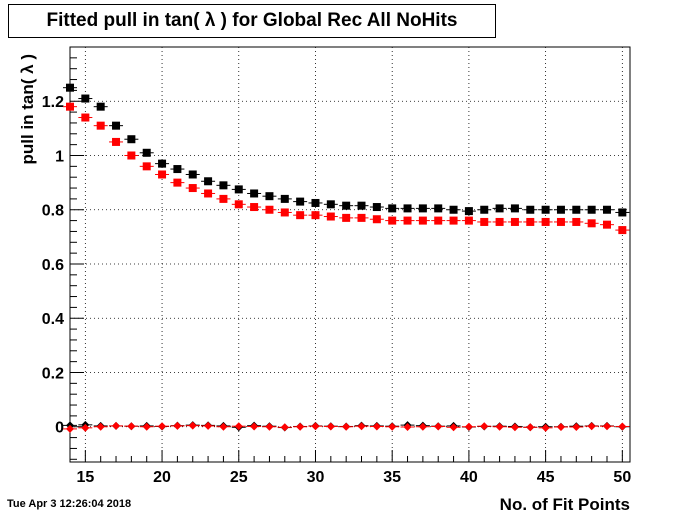  What do you see at coordinates (53, 211) in the screenshot?
I see `y-tick-label: 0.8` at bounding box center [53, 211].